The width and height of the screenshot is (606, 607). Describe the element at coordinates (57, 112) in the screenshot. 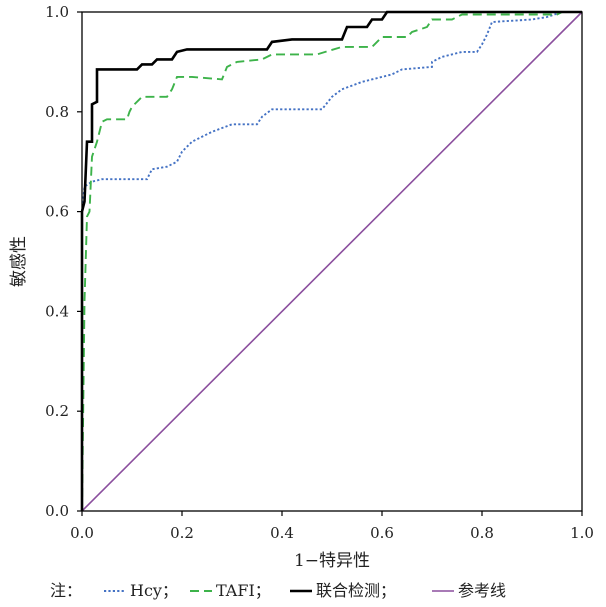

I see `y-tick-label: 0.8` at that location.